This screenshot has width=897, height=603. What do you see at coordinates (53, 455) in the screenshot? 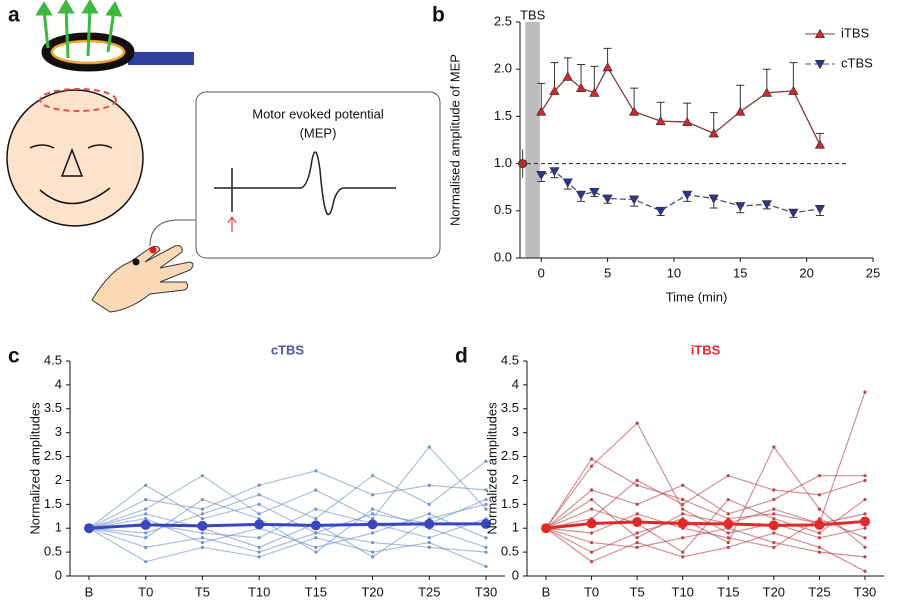
I see `y-tick-label: 2.5` at bounding box center [53, 455].